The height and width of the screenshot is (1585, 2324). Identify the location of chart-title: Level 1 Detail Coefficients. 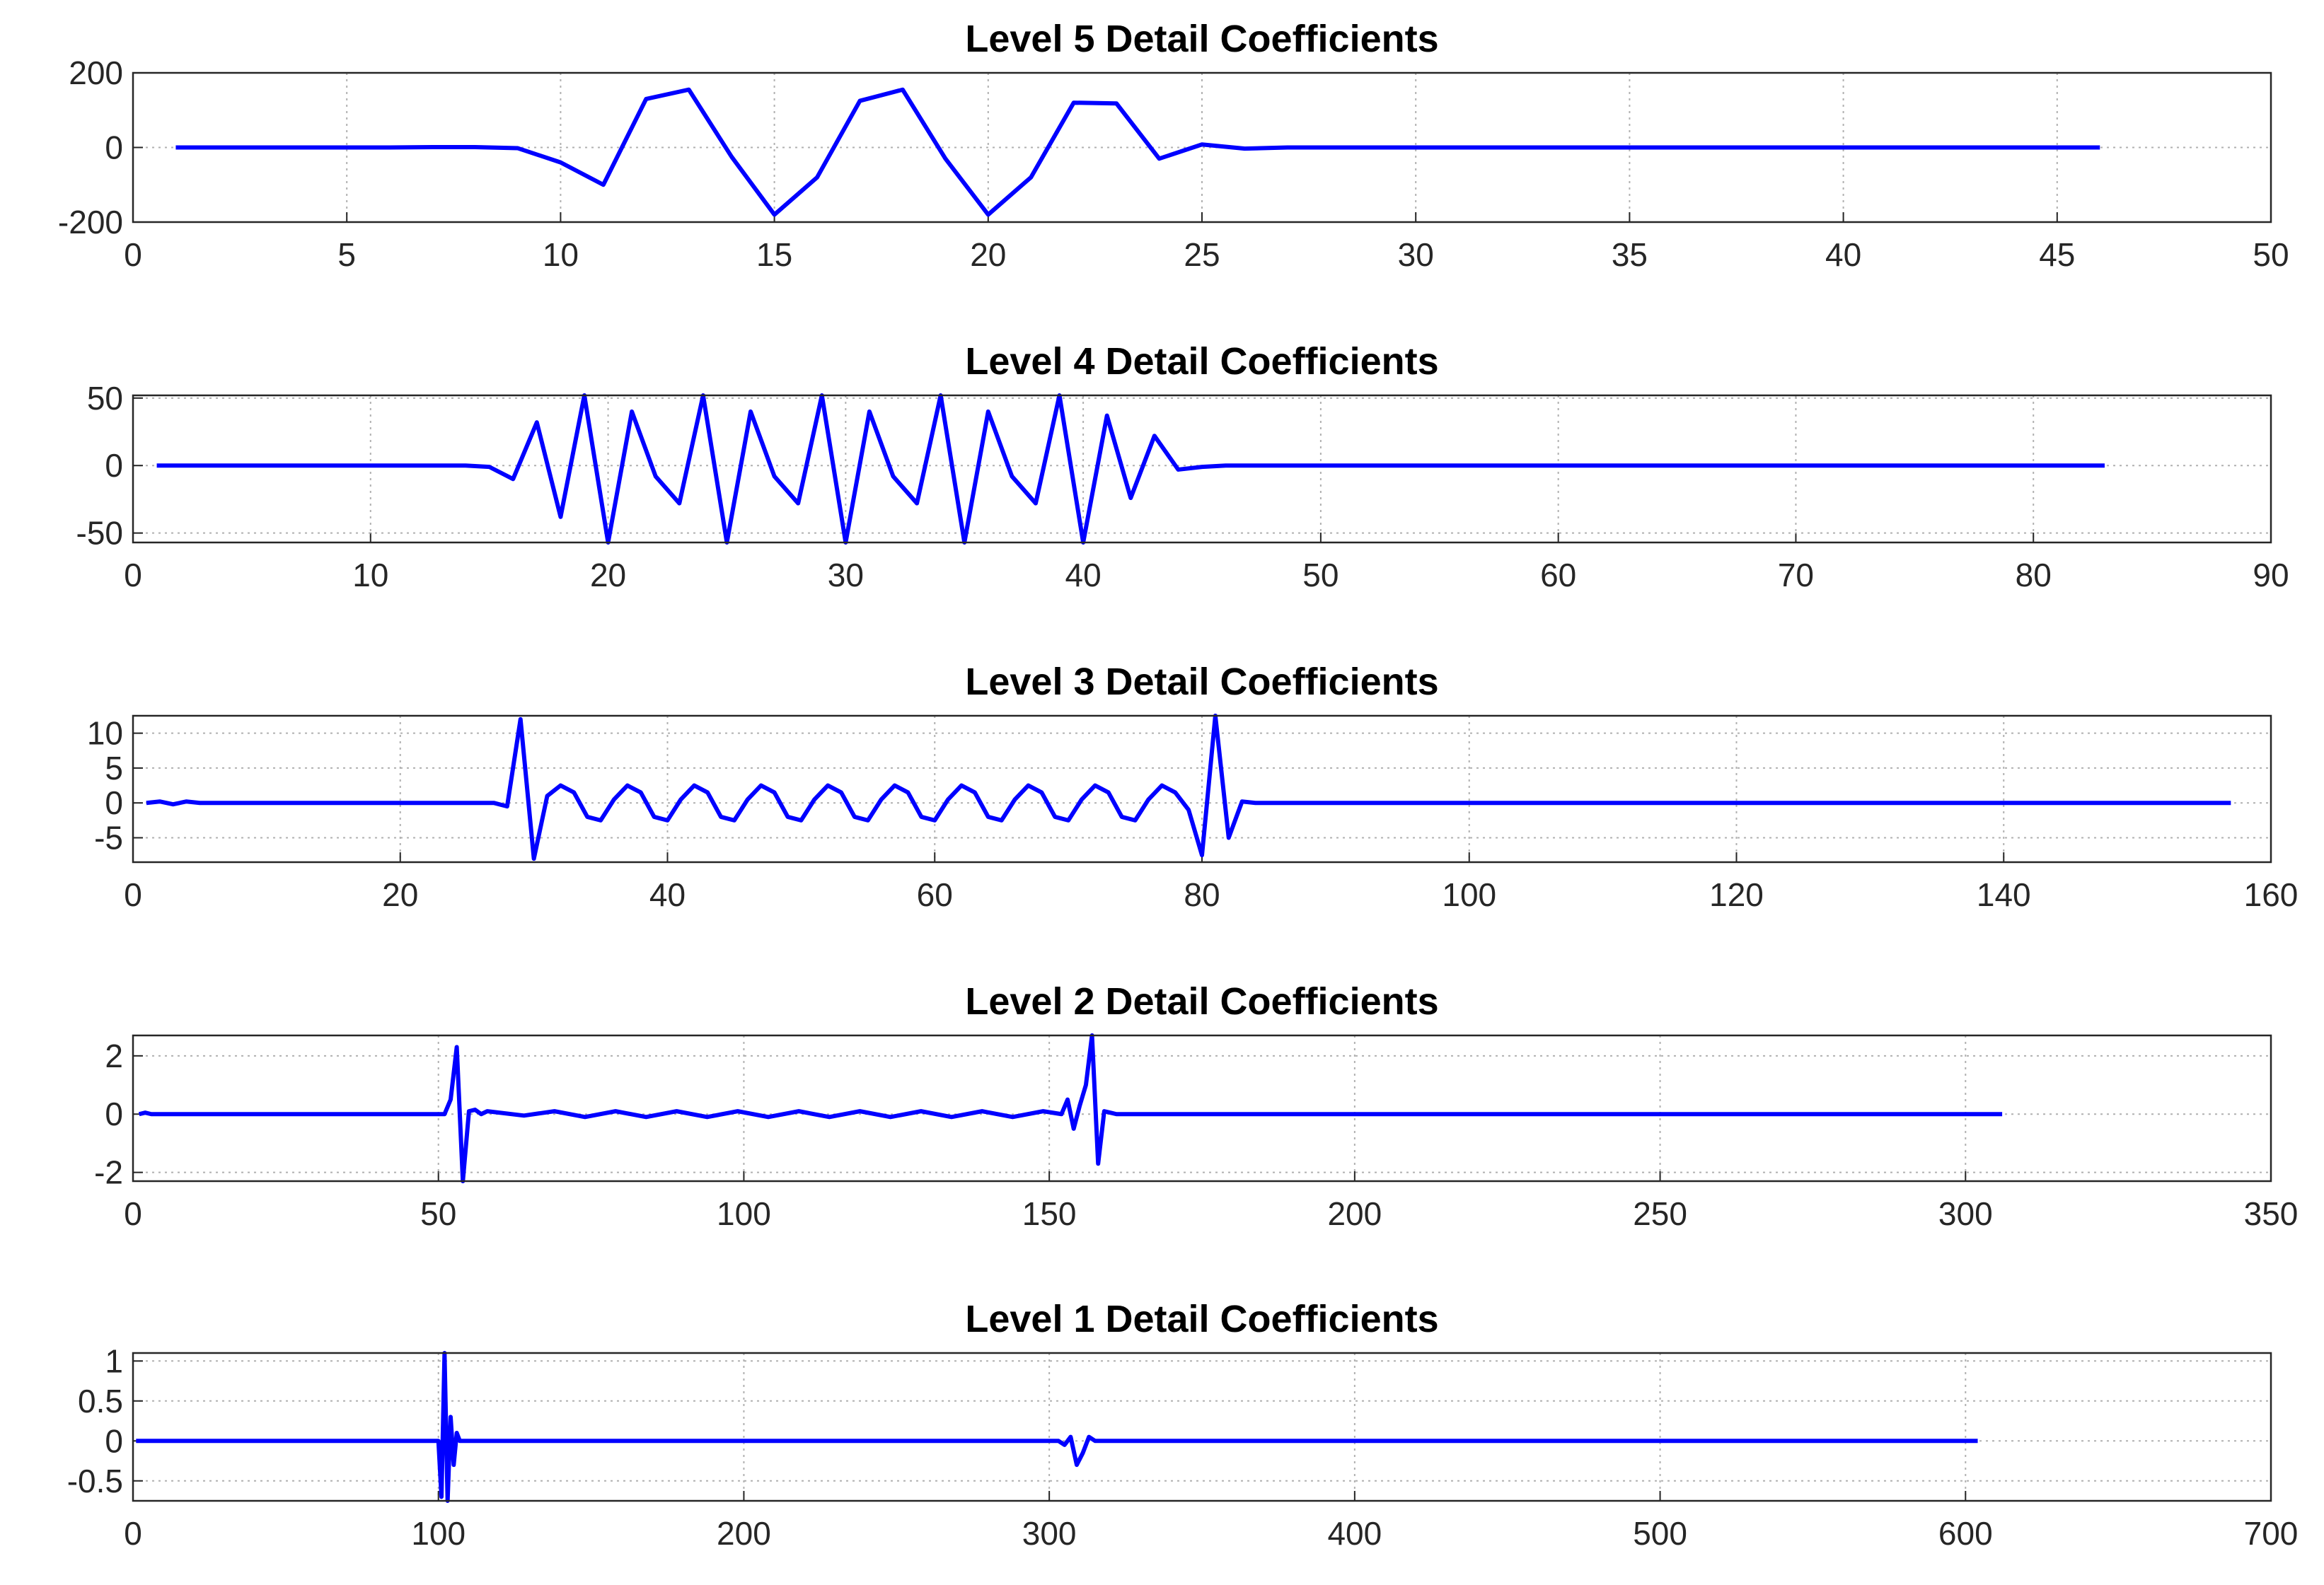
(1201, 1319).